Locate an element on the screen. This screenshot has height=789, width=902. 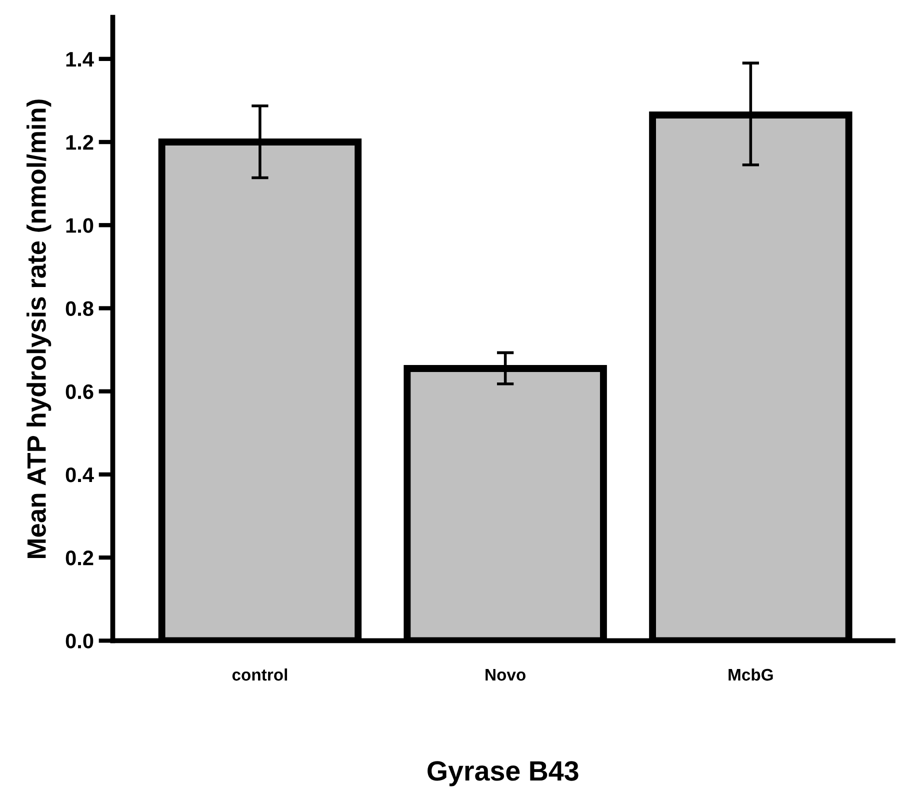
x-axis-title: Gyrase B43 is located at coordinates (503, 773).